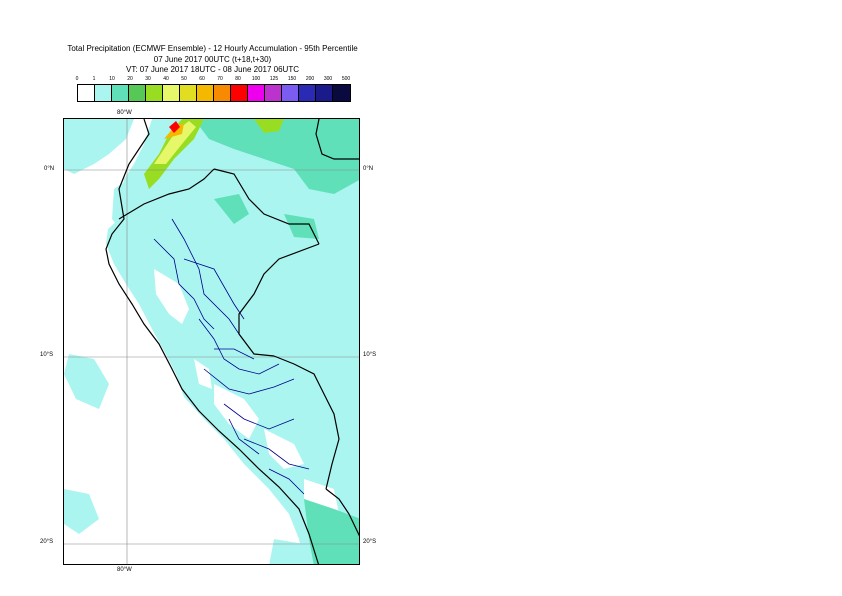  I want to click on lat-label-right: 0°N, so click(368, 169).